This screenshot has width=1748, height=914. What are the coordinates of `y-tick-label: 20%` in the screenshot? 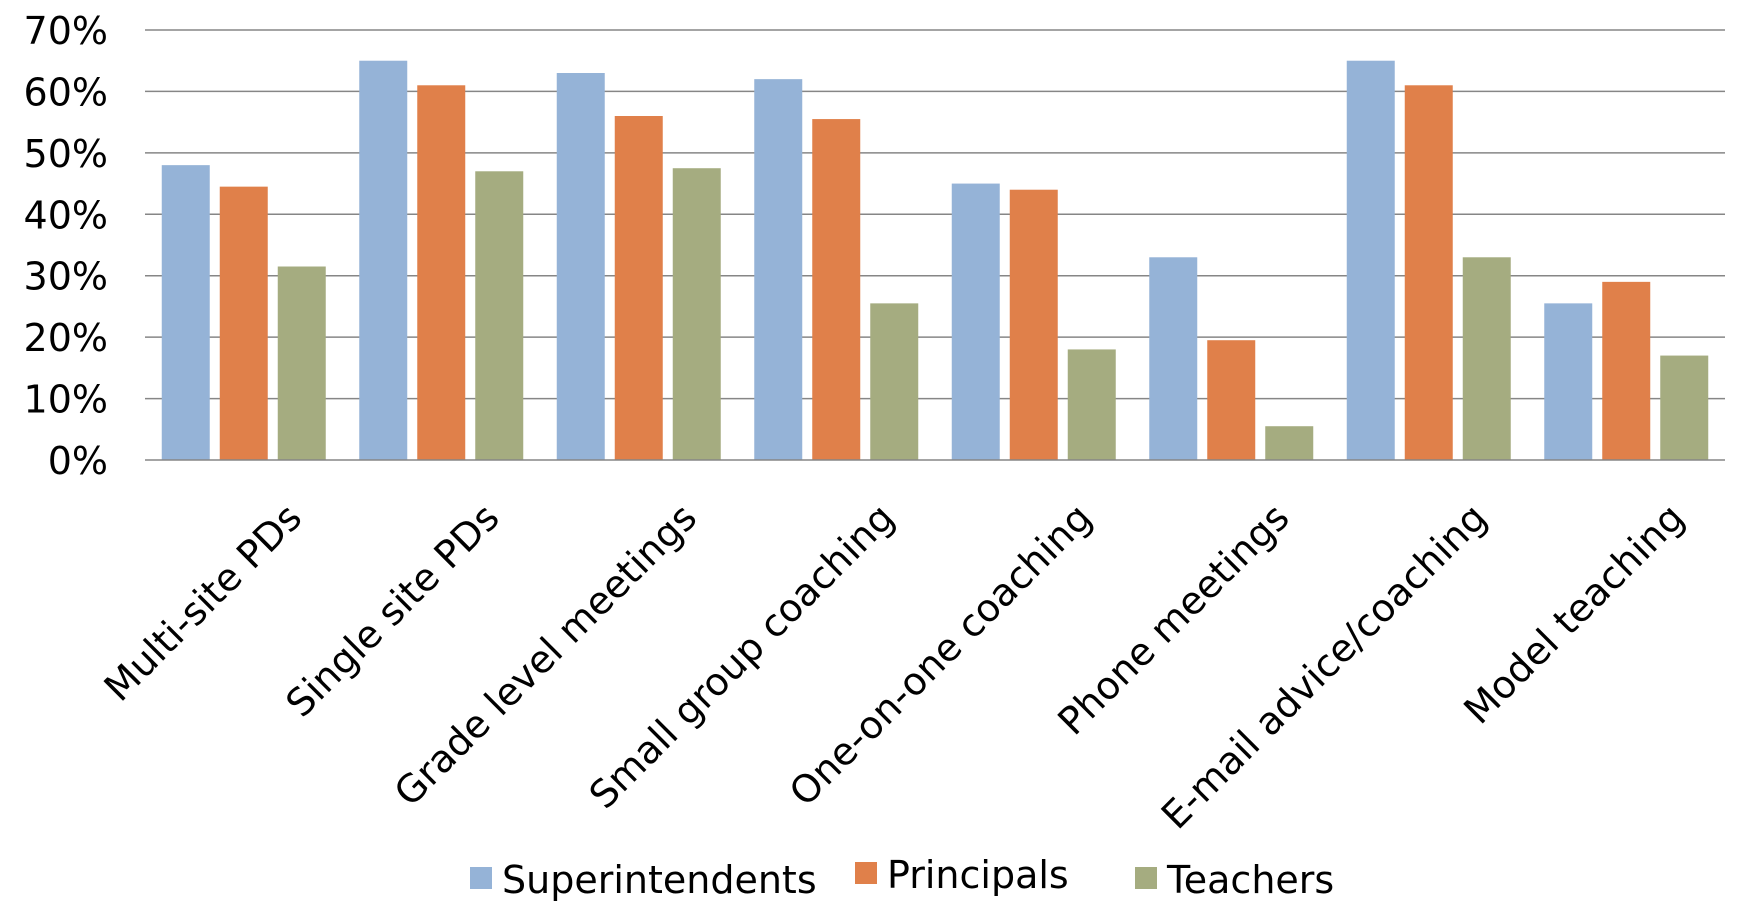 It's located at (66, 338).